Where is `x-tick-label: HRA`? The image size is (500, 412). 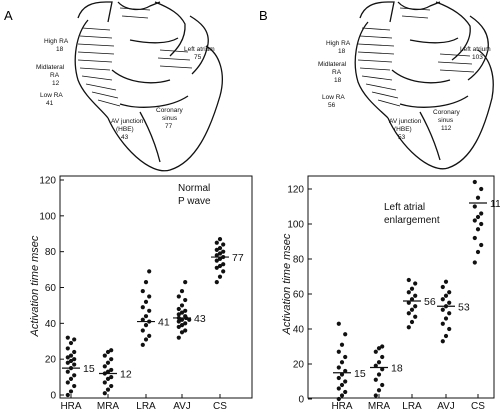 x-tick-label: HRA is located at coordinates (70, 406).